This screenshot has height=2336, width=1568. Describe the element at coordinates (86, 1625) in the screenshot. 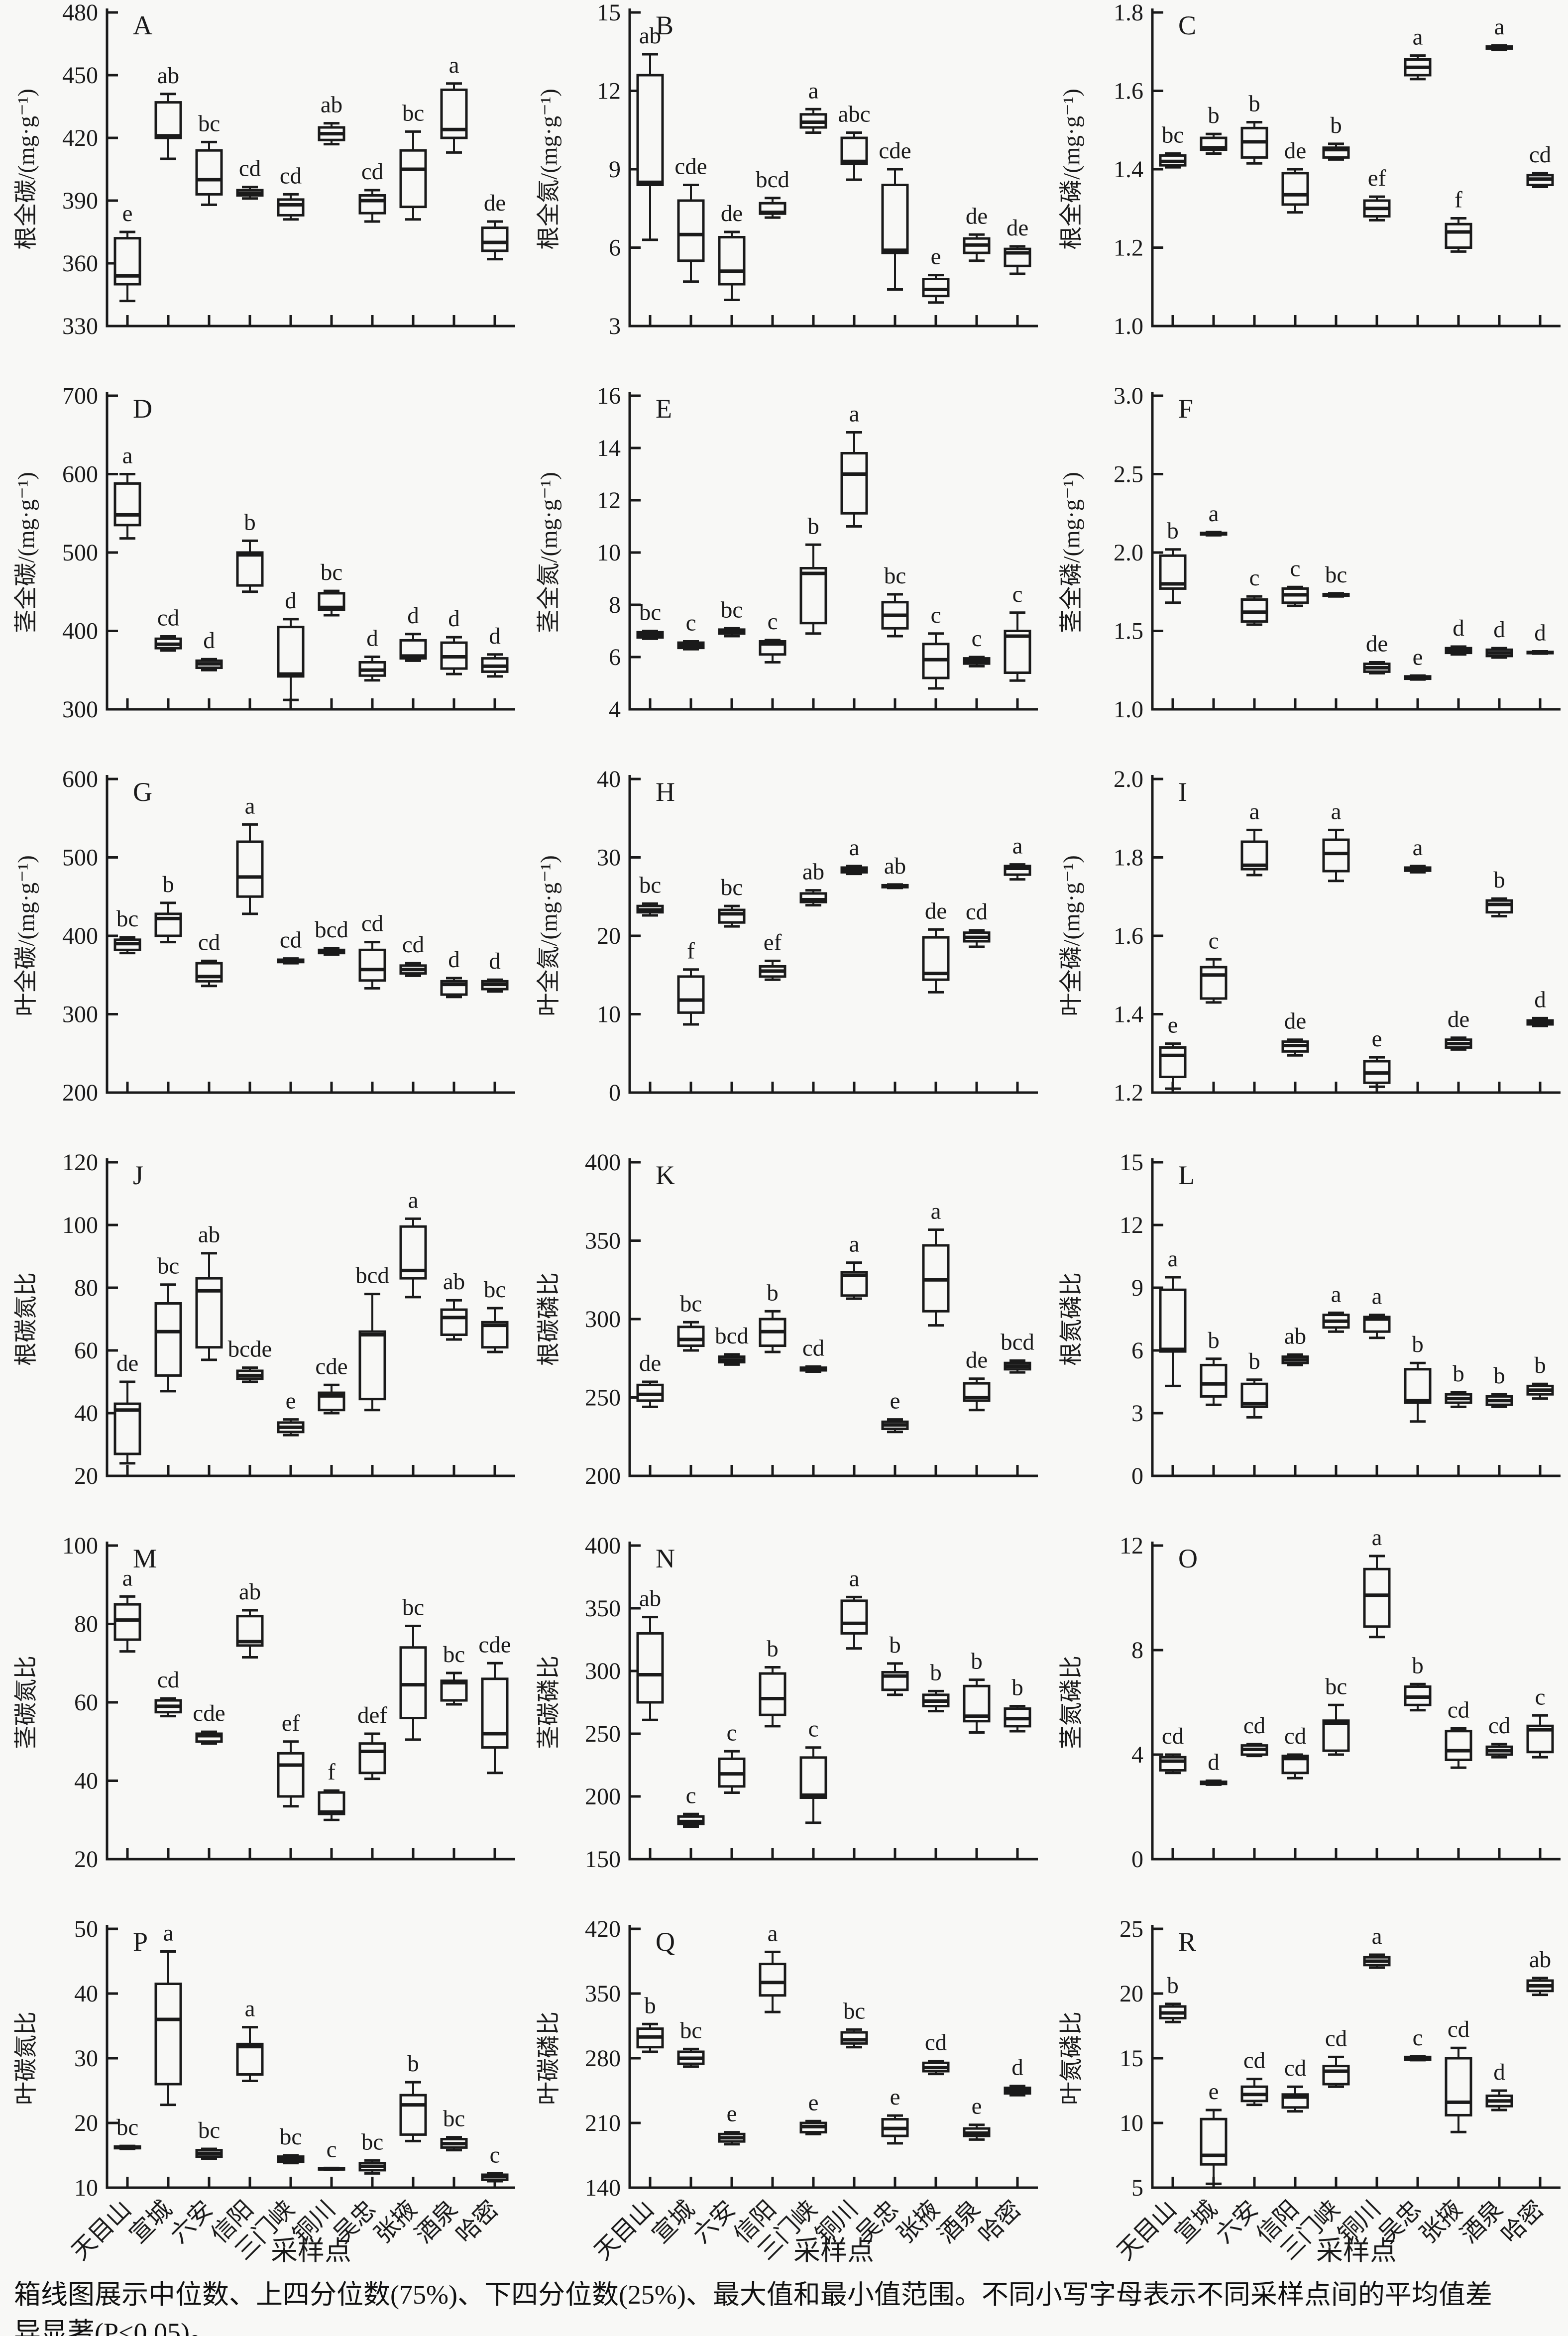

I see `y-tick-label: 80` at that location.